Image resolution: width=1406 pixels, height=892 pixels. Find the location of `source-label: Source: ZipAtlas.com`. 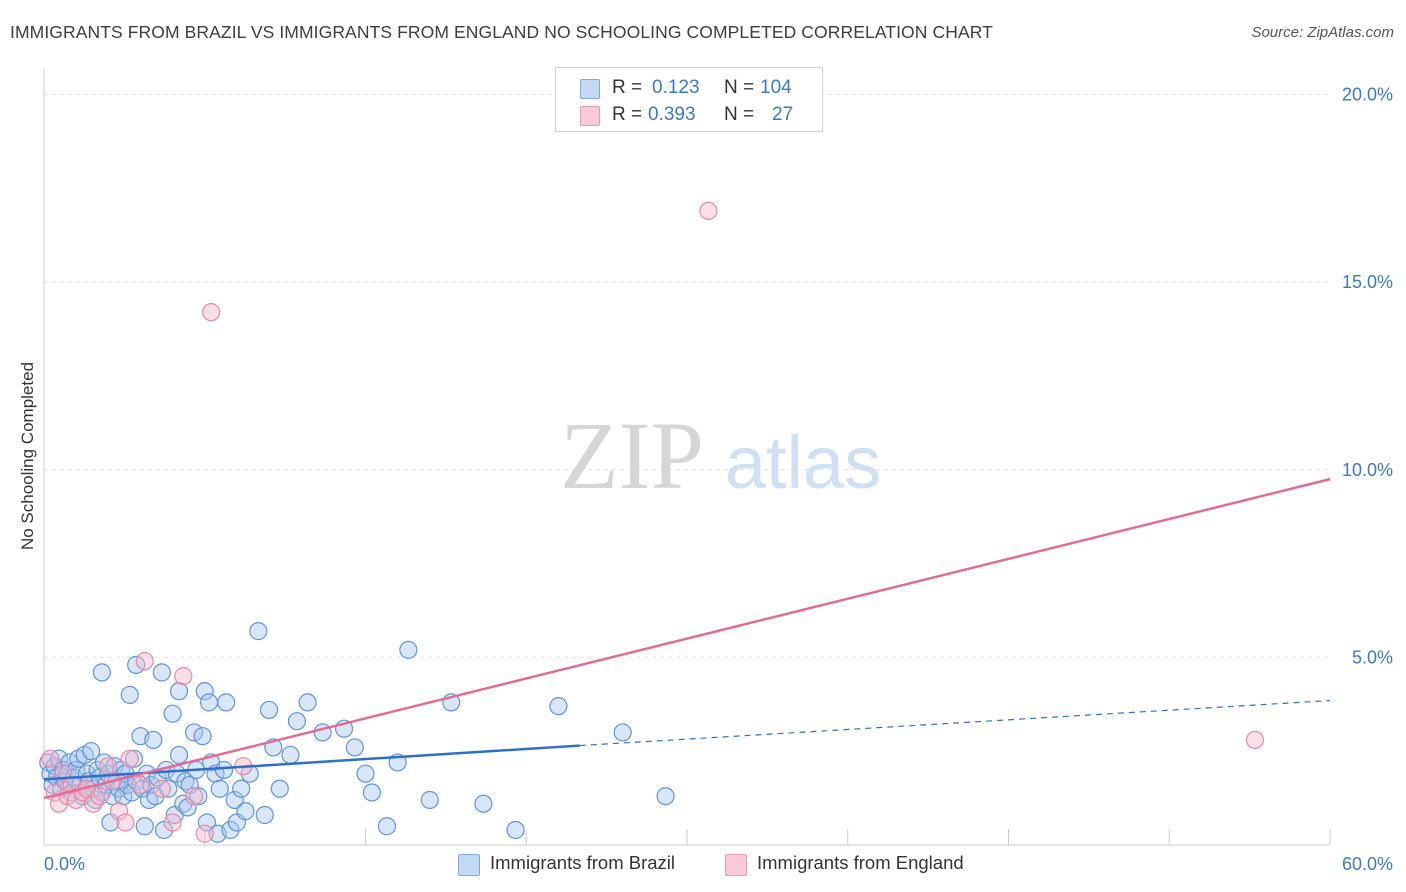

source-label: Source: ZipAtlas.com is located at coordinates (1322, 32).